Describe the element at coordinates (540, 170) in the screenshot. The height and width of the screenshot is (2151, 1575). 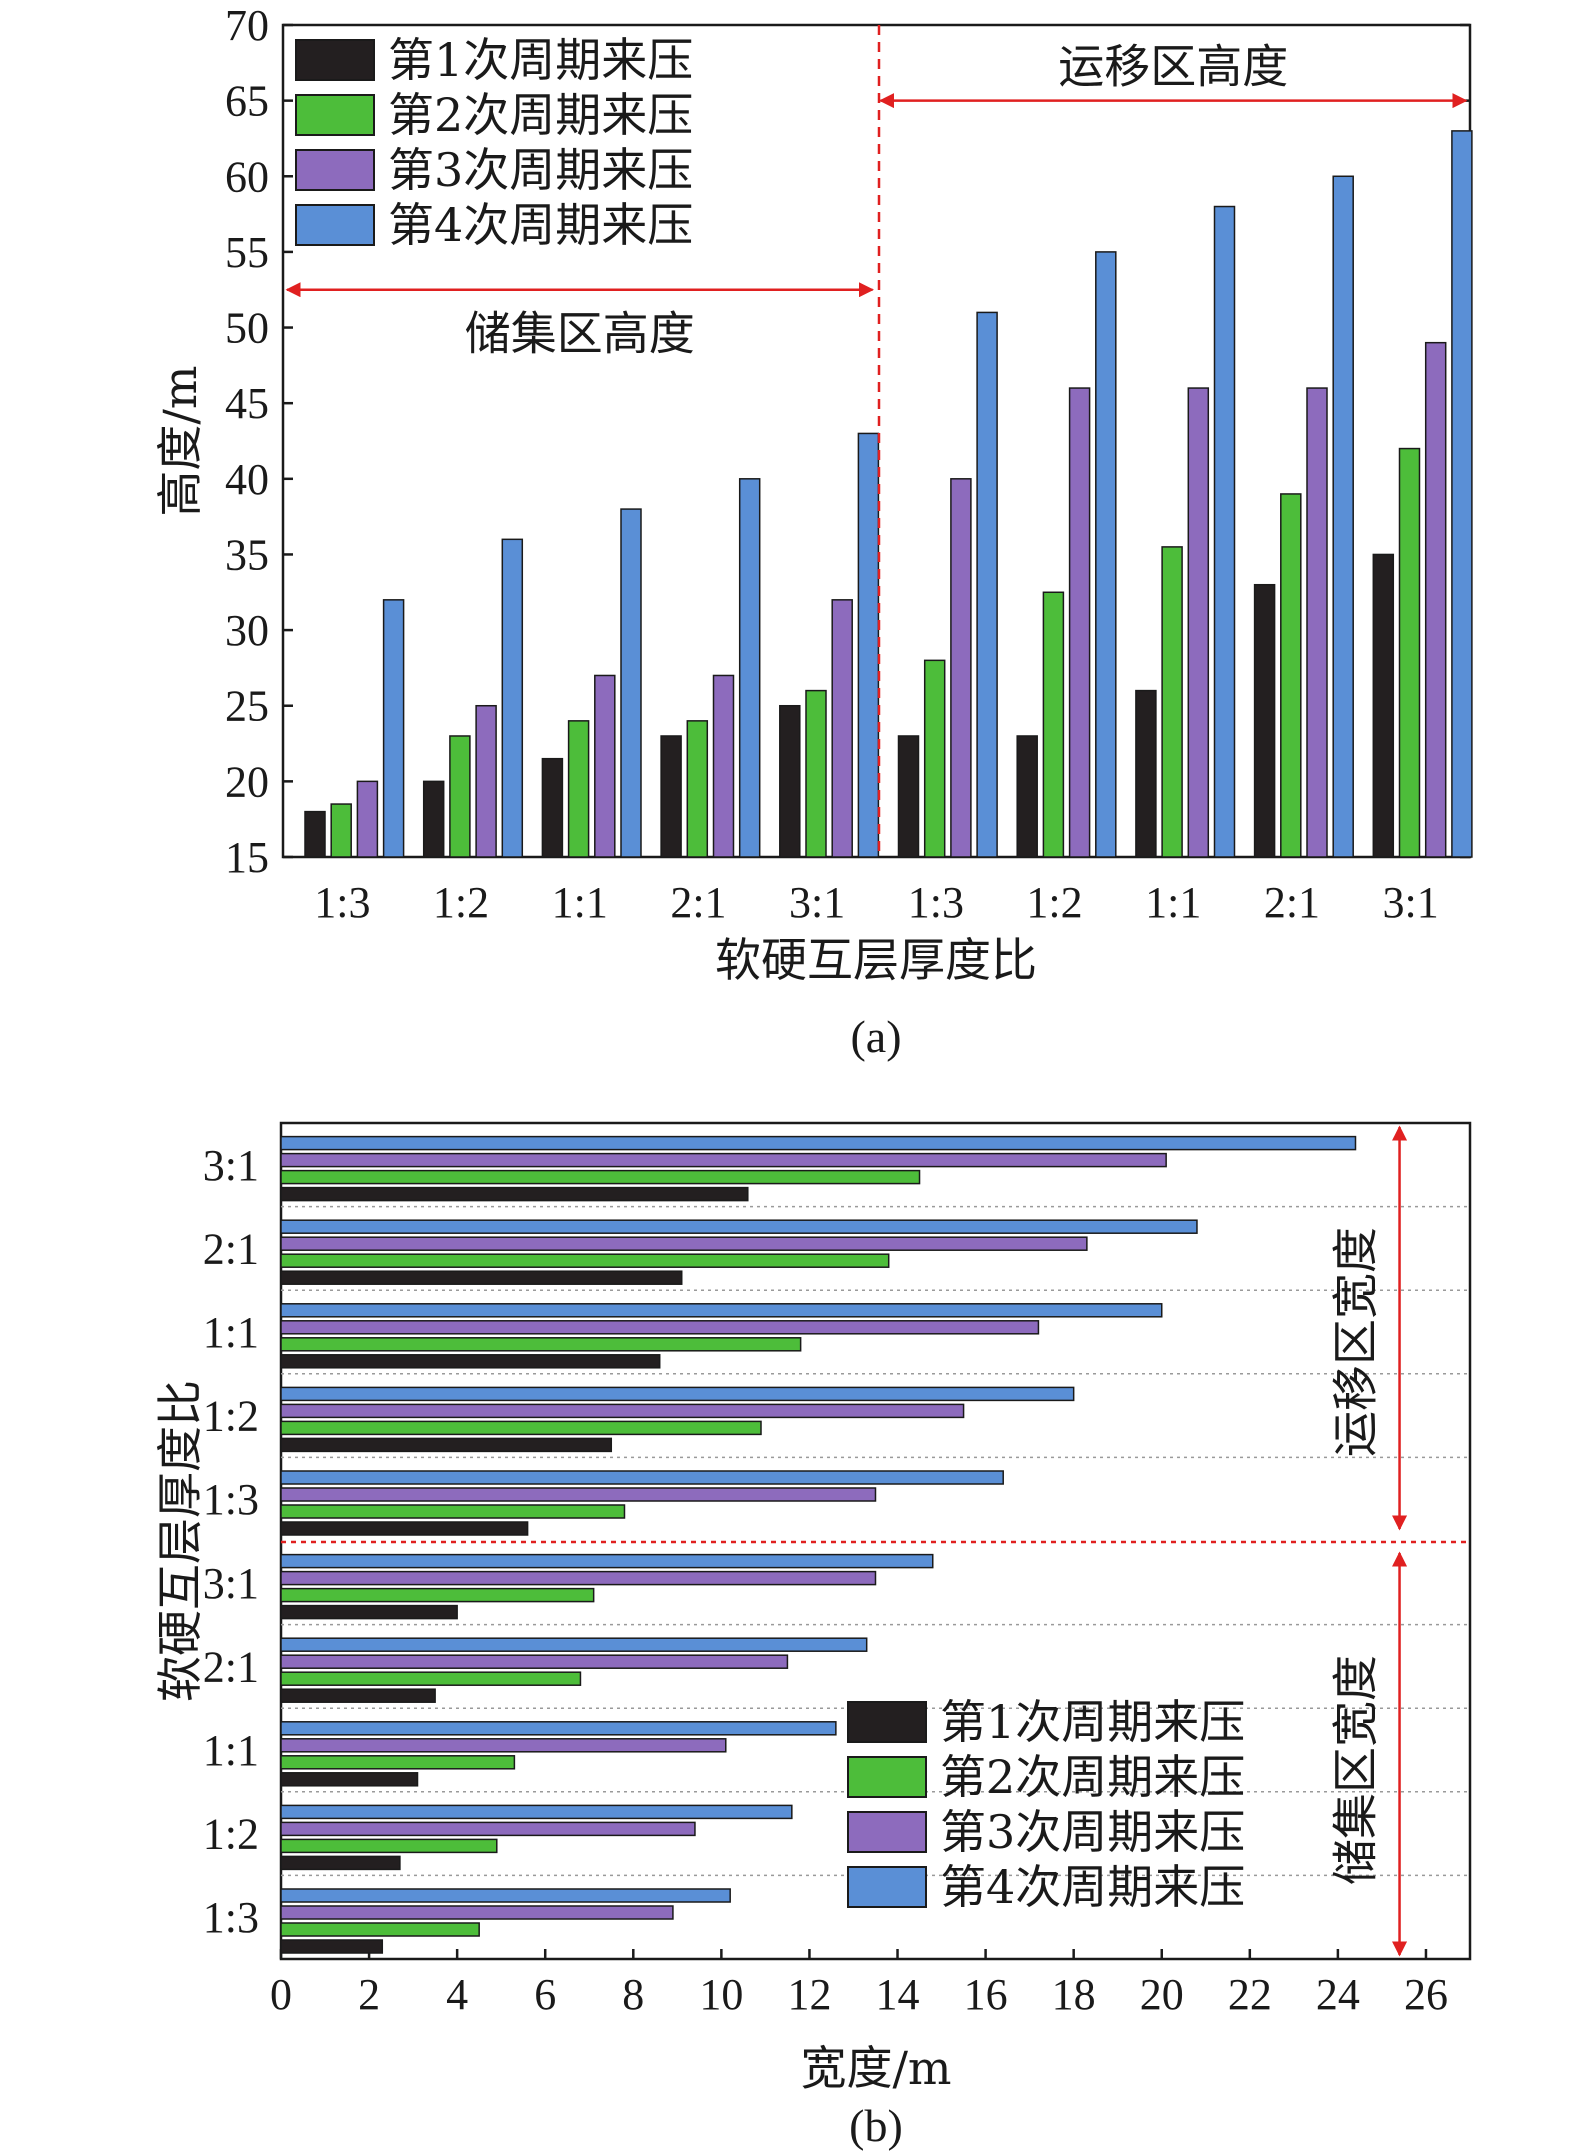
I see `chart-a-legend-label: 第3次周期来压` at that location.